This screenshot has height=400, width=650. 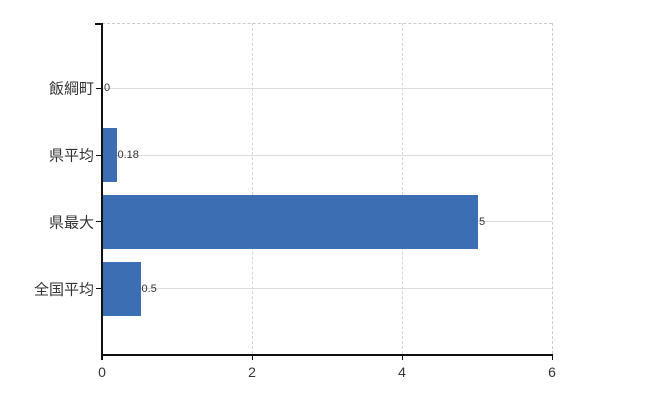 What do you see at coordinates (107, 88) in the screenshot?
I see `bar-value-label: 0` at bounding box center [107, 88].